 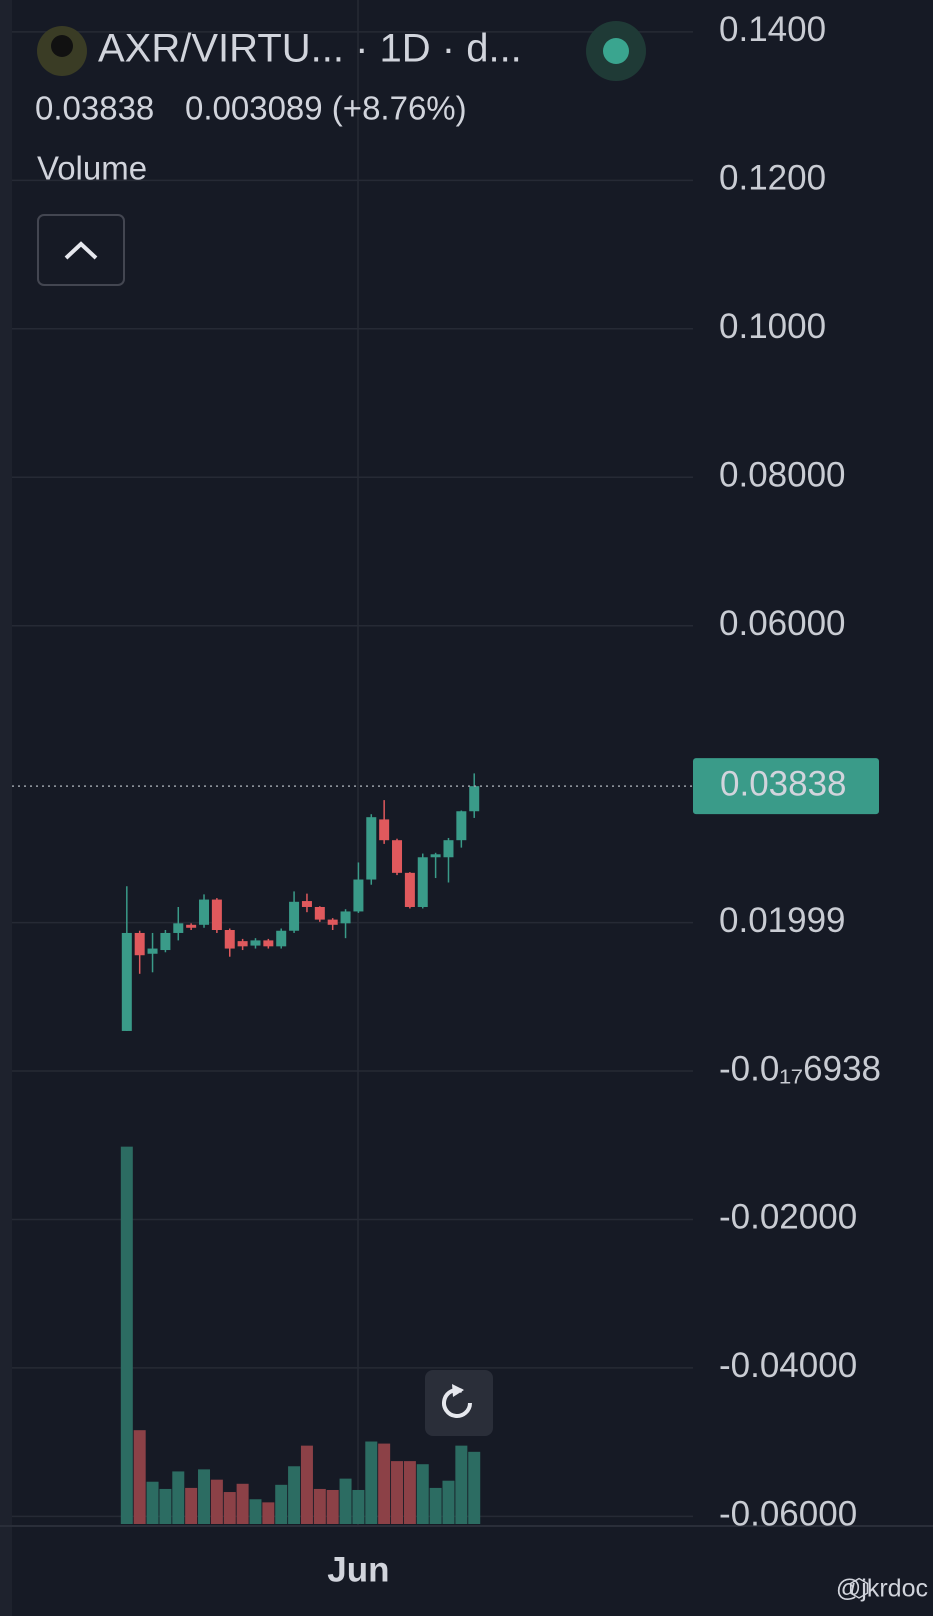 What do you see at coordinates (358, 1569) in the screenshot?
I see `x-tick-label: Jun` at bounding box center [358, 1569].